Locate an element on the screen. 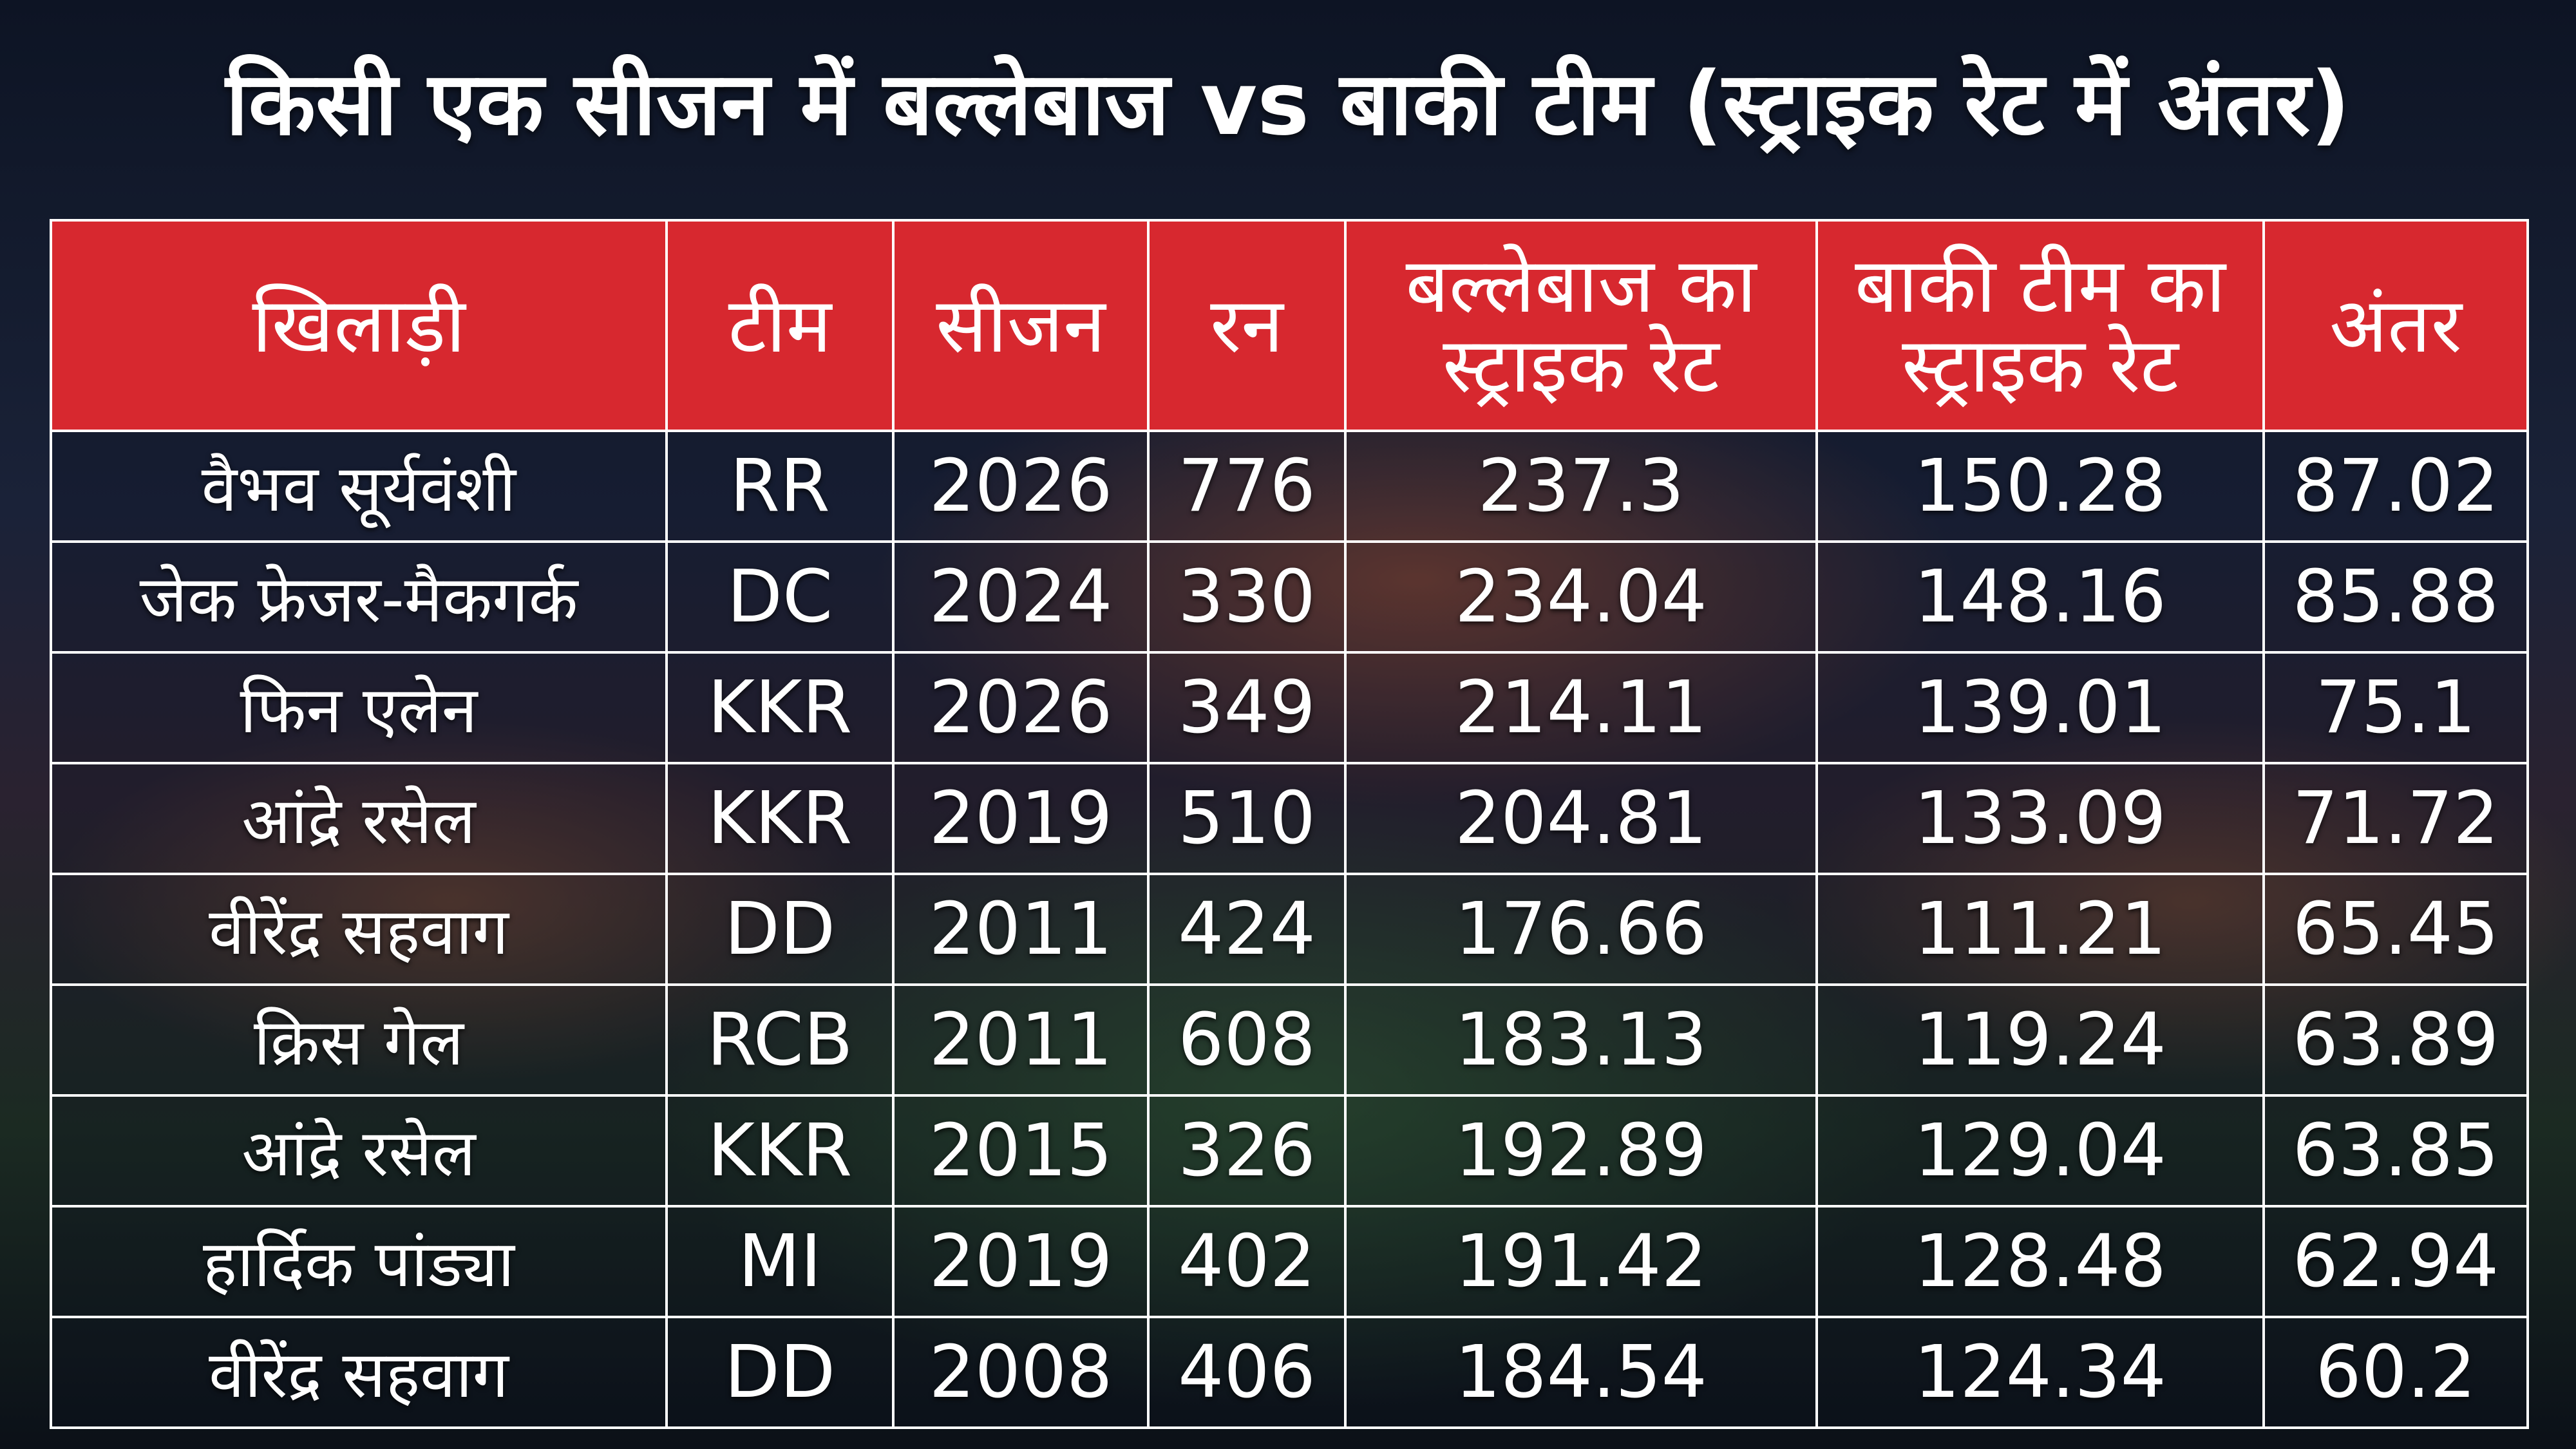 The image size is (2576, 1449). cell: 65.45 is located at coordinates (2395, 930).